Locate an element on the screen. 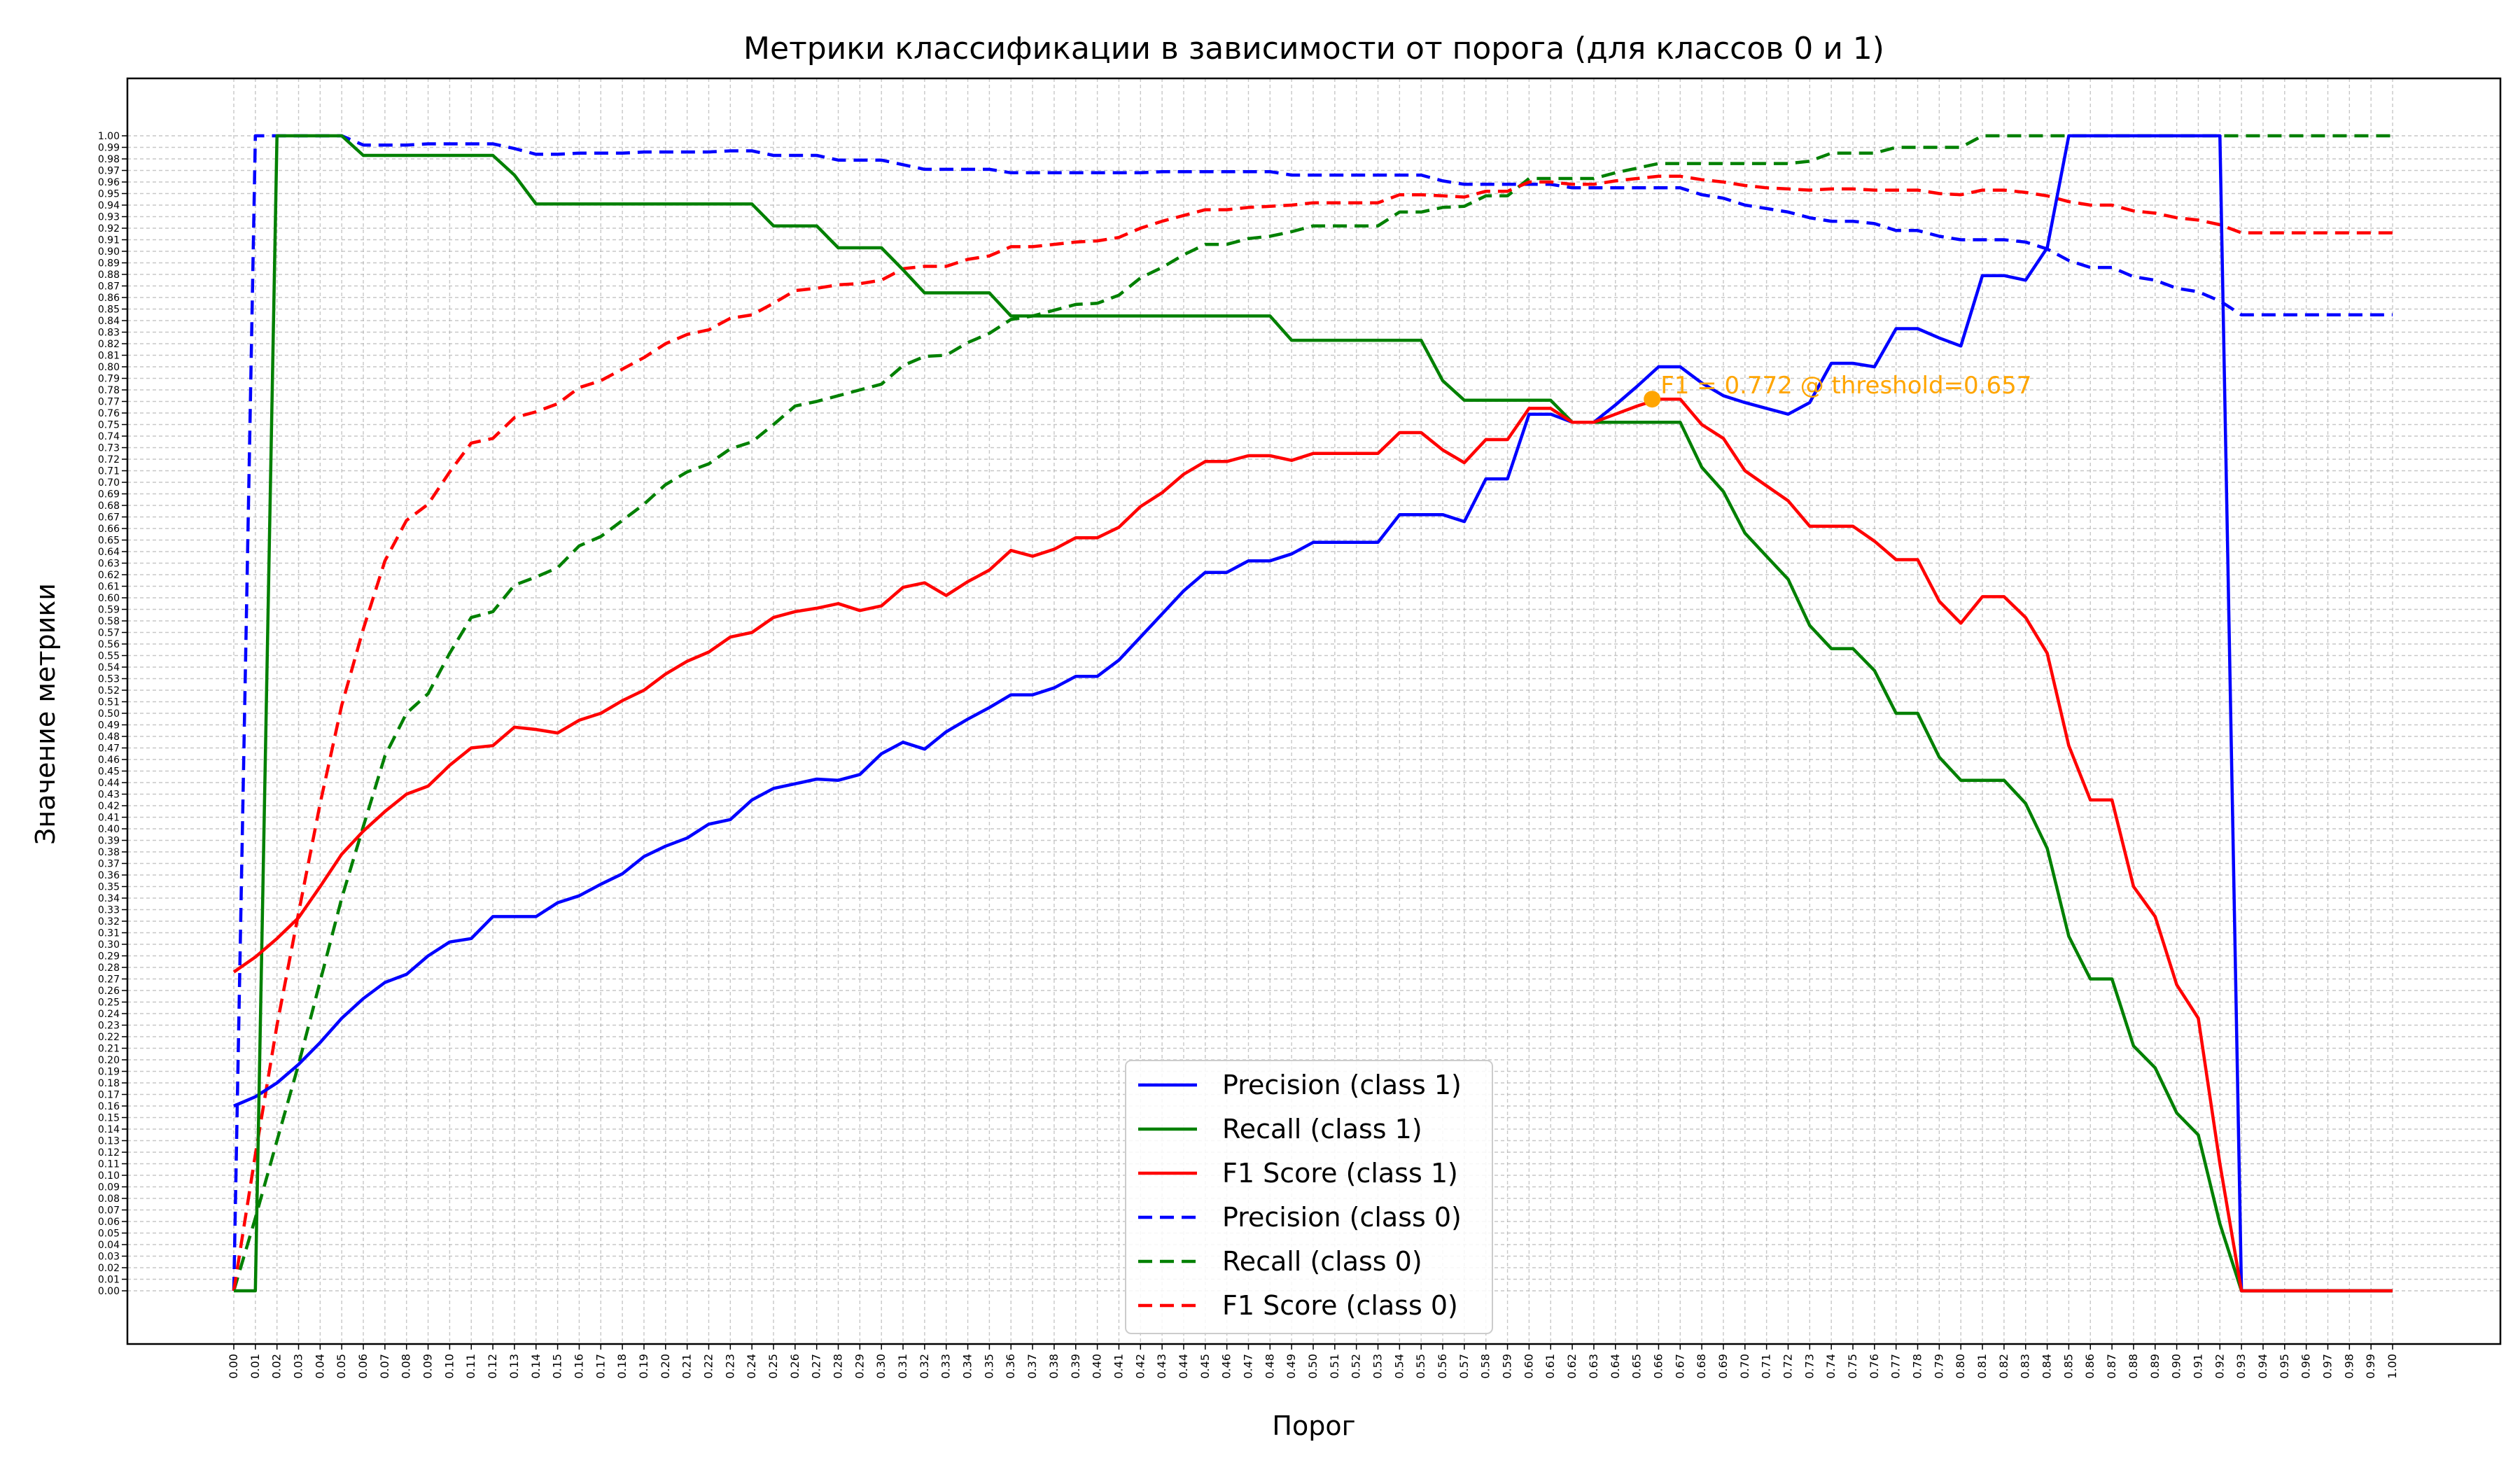 Image resolution: width=2520 pixels, height=1470 pixels. x-tick-label: 0.64 is located at coordinates (1615, 1366).